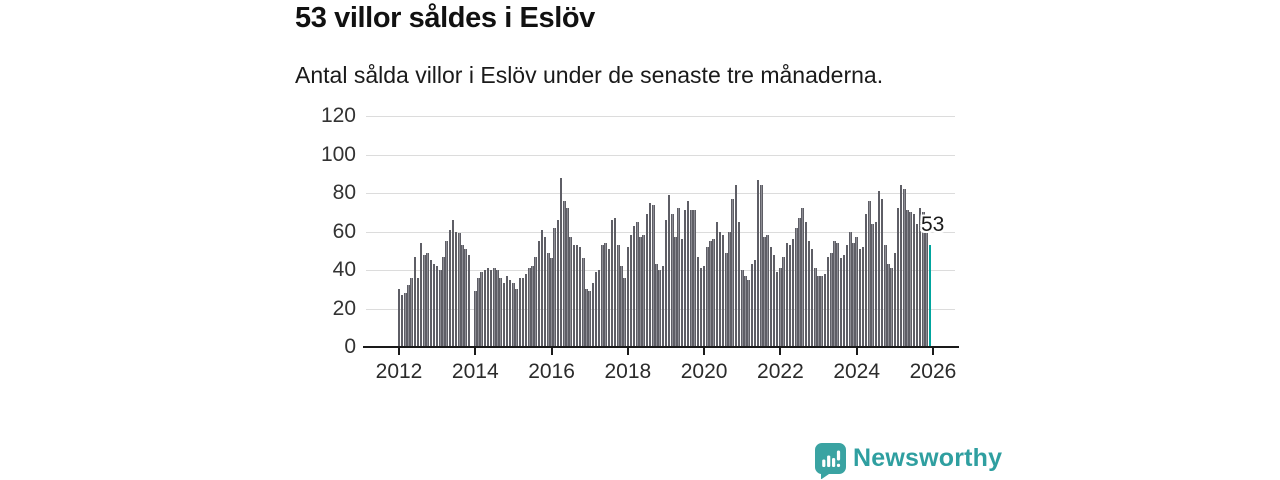 This screenshot has height=480, width=1280. Describe the element at coordinates (350, 346) in the screenshot. I see `y-axis-tick-label: 0` at that location.